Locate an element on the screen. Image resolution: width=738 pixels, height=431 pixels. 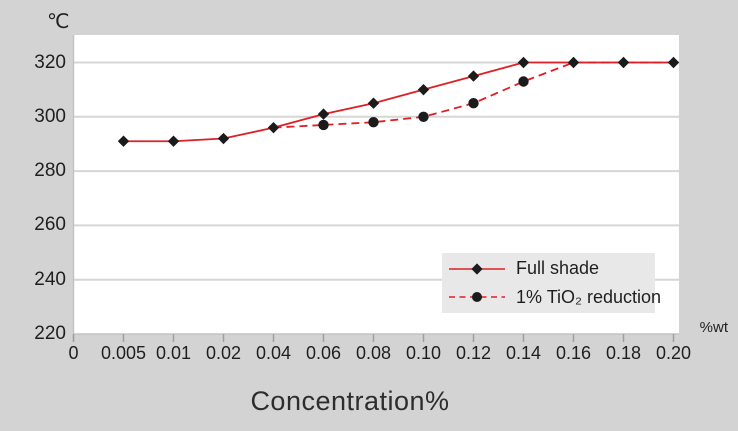
x-tick-label: 0.08 is located at coordinates (373, 353).